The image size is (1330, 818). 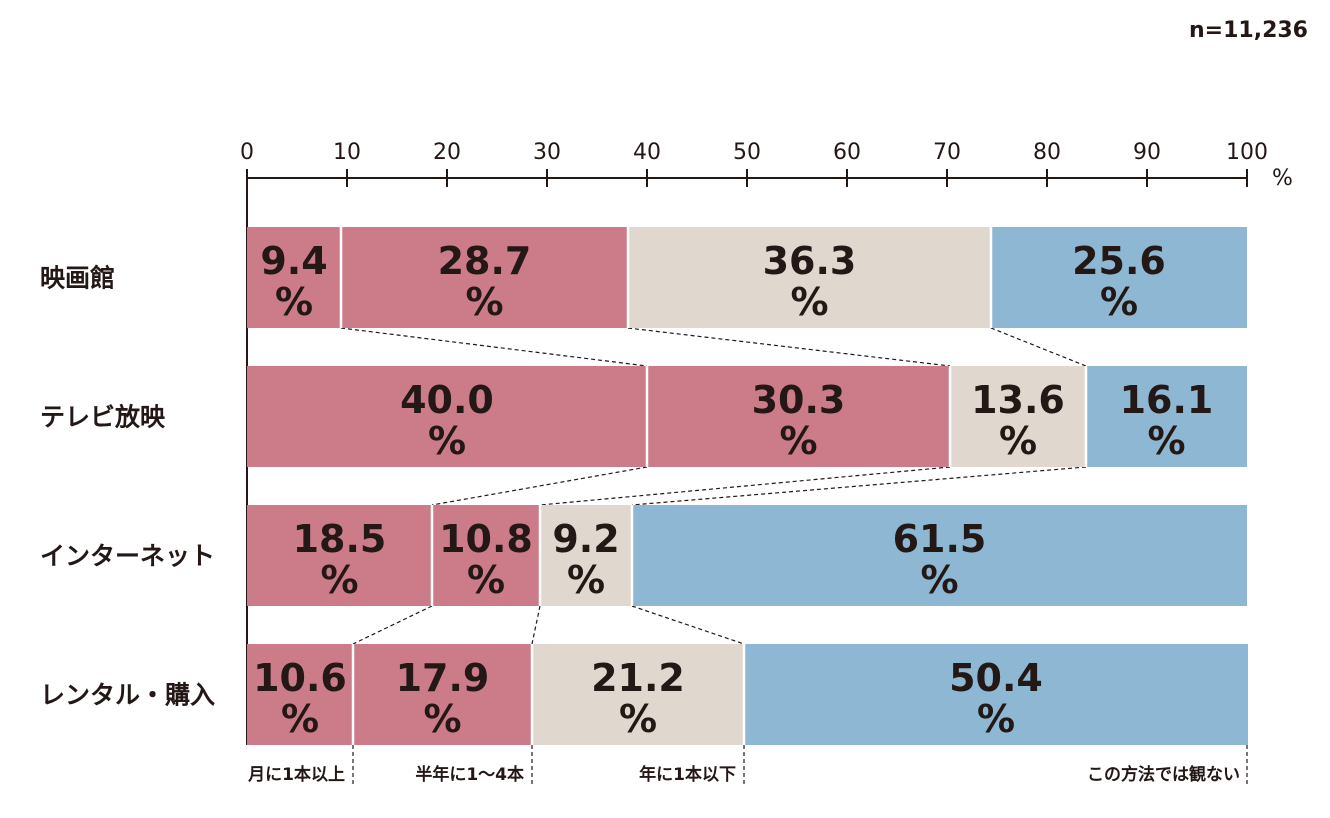 What do you see at coordinates (347, 152) in the screenshot?
I see `x-tick-label: 10` at bounding box center [347, 152].